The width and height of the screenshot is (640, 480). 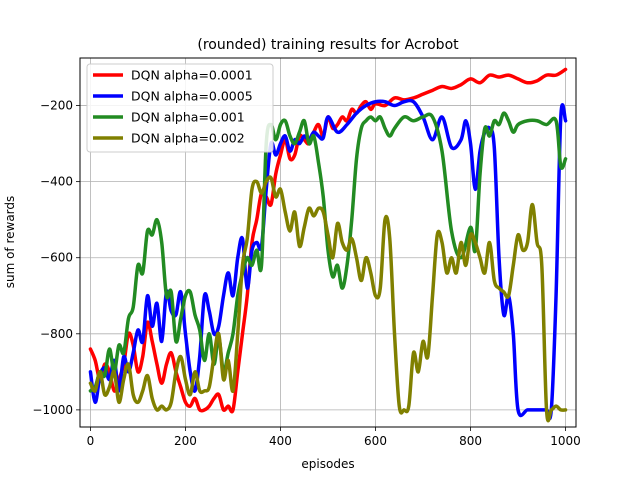 I want to click on x-tick-label: 400, so click(x=280, y=441).